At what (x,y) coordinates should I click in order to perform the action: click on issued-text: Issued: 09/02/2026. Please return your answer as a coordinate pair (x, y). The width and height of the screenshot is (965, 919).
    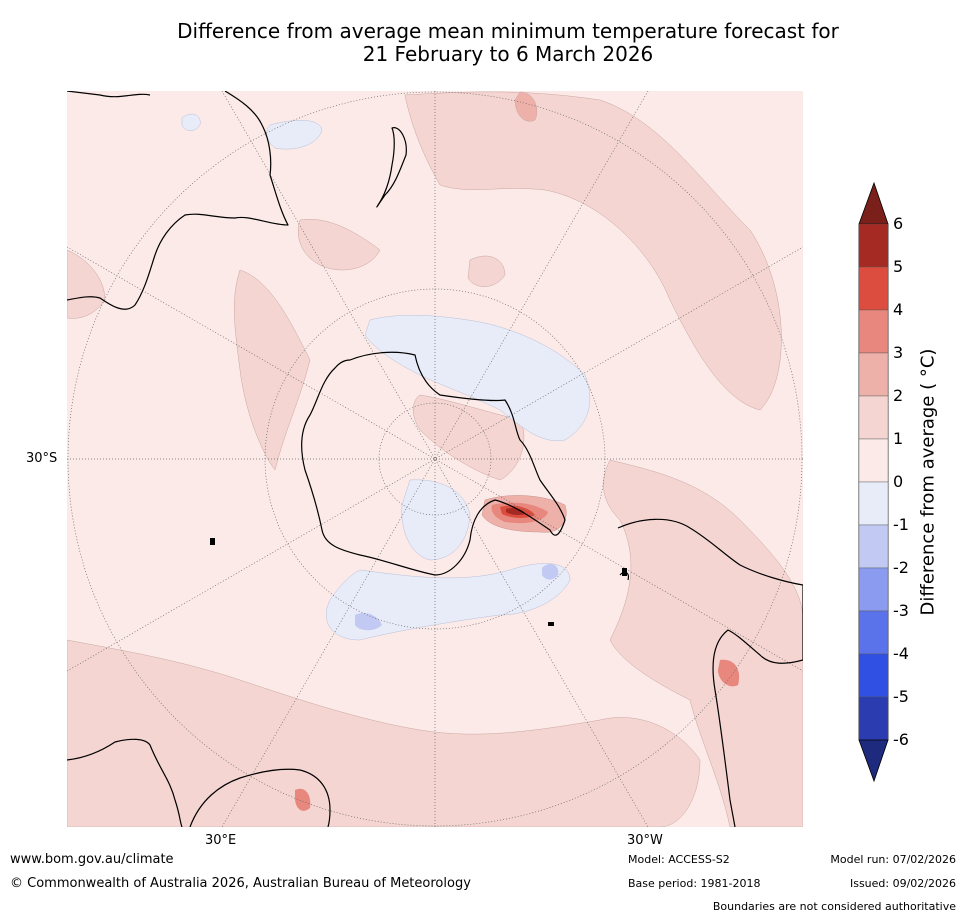
    Looking at the image, I should click on (902, 883).